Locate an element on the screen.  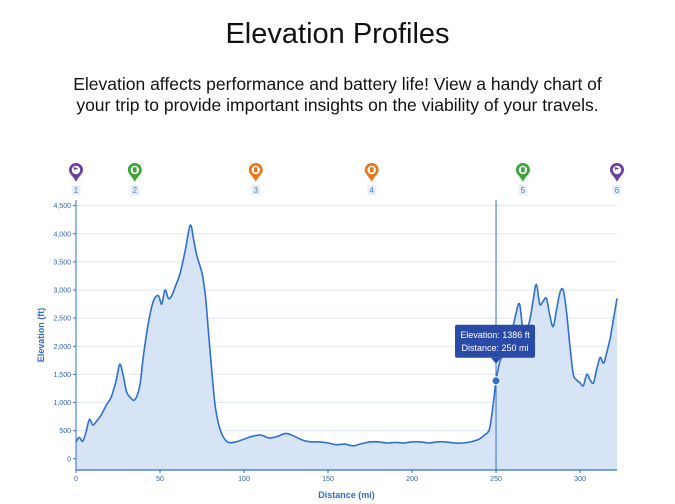
tooltip: Elevation: 1386 ft Distance: 250 mi is located at coordinates (495, 344).